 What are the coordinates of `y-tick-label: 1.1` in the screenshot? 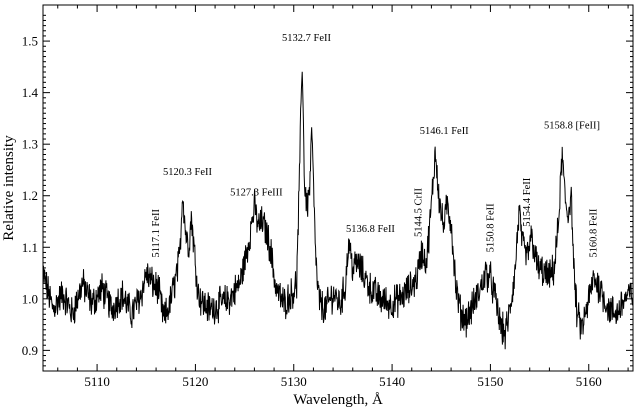 It's located at (30, 247).